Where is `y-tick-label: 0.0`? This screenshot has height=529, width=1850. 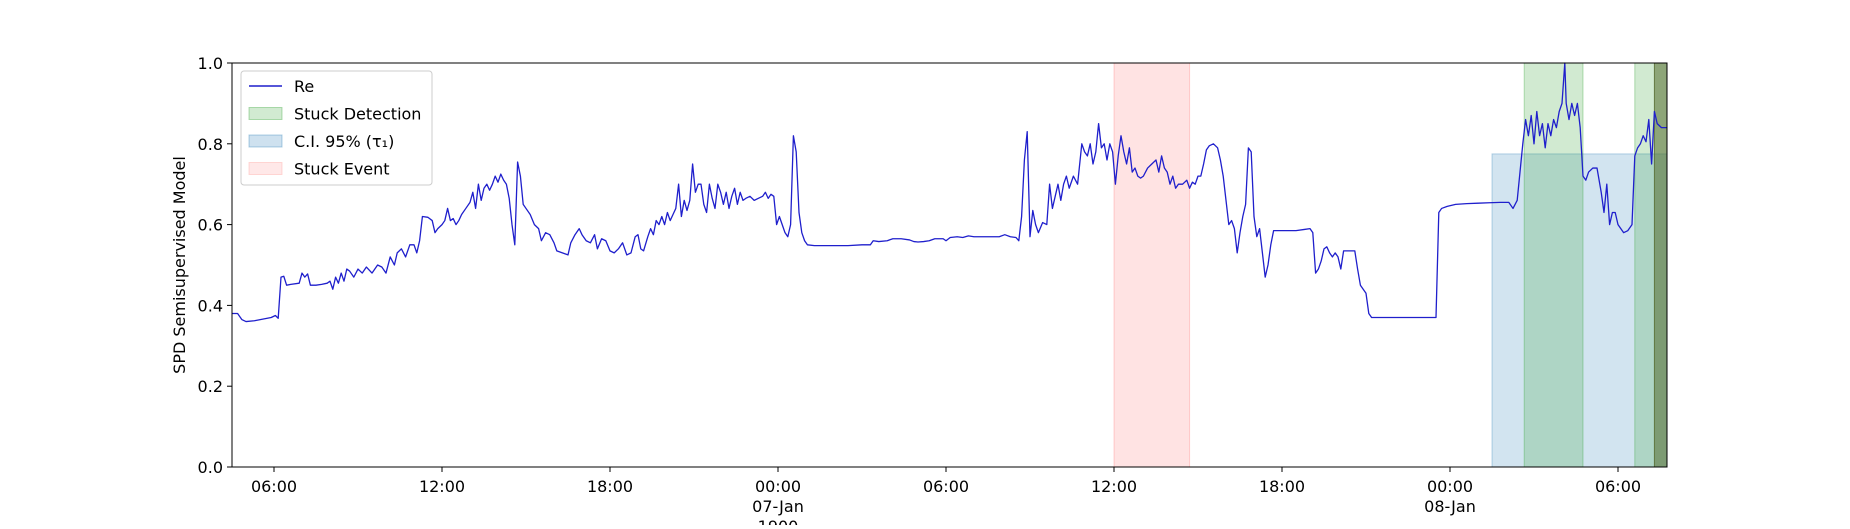
y-tick-label: 0.0 is located at coordinates (210, 467).